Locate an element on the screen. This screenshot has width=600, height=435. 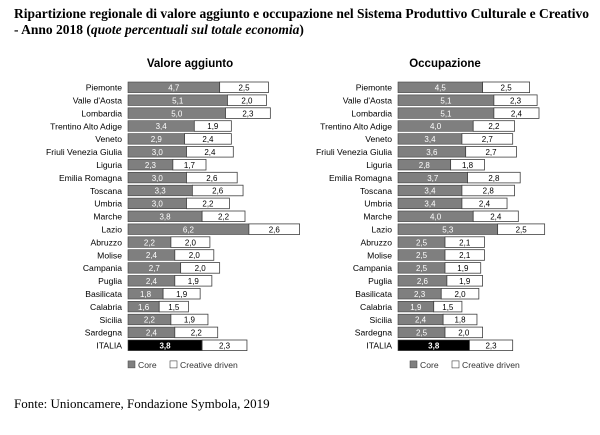
label-core-lazio: 5,3 is located at coordinates (448, 229).